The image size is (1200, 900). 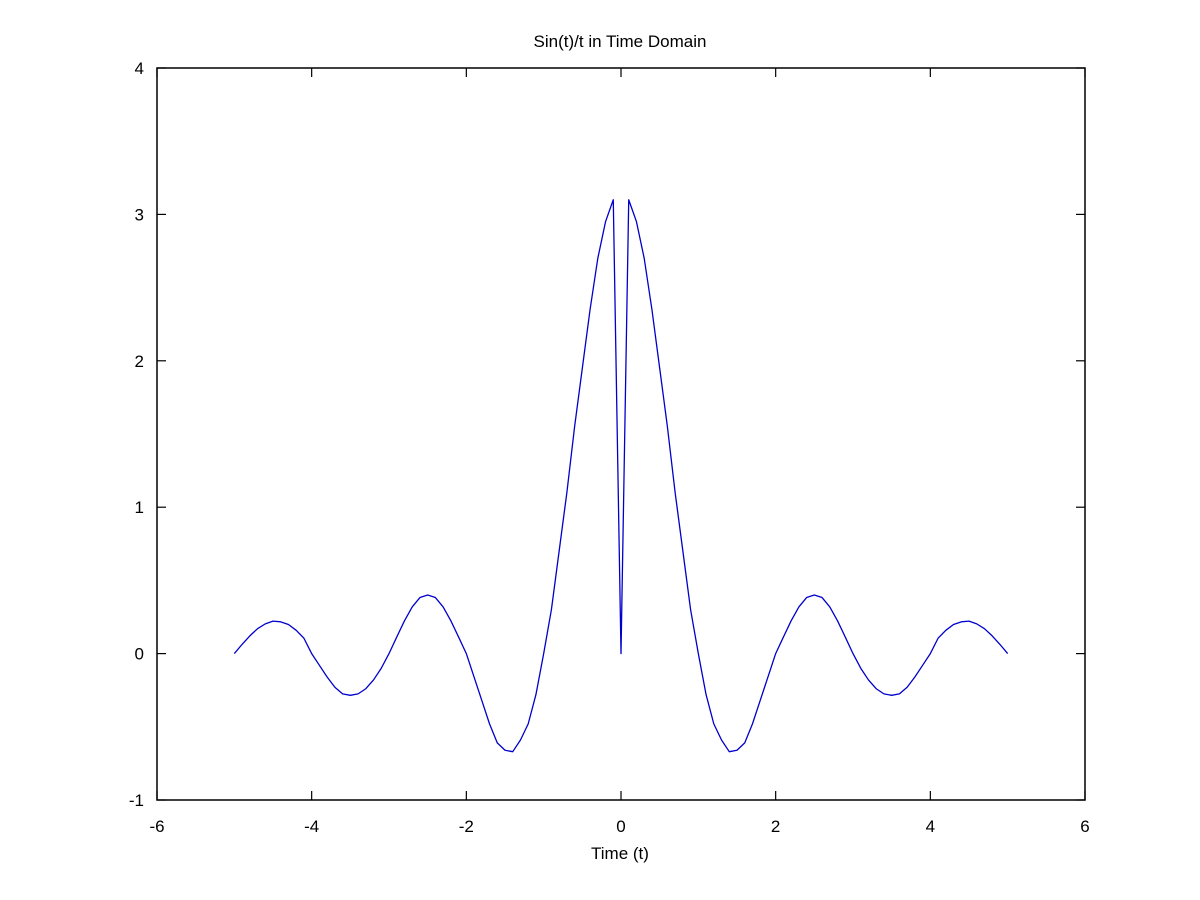 I want to click on y-tick-label: 3, so click(x=139, y=214).